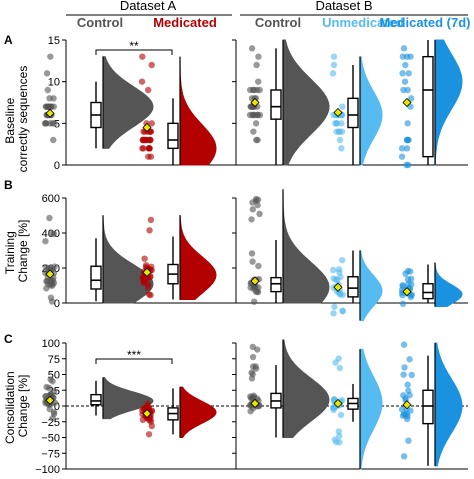 The image size is (474, 479). What do you see at coordinates (134, 356) in the screenshot?
I see `significance-c: ***` at bounding box center [134, 356].